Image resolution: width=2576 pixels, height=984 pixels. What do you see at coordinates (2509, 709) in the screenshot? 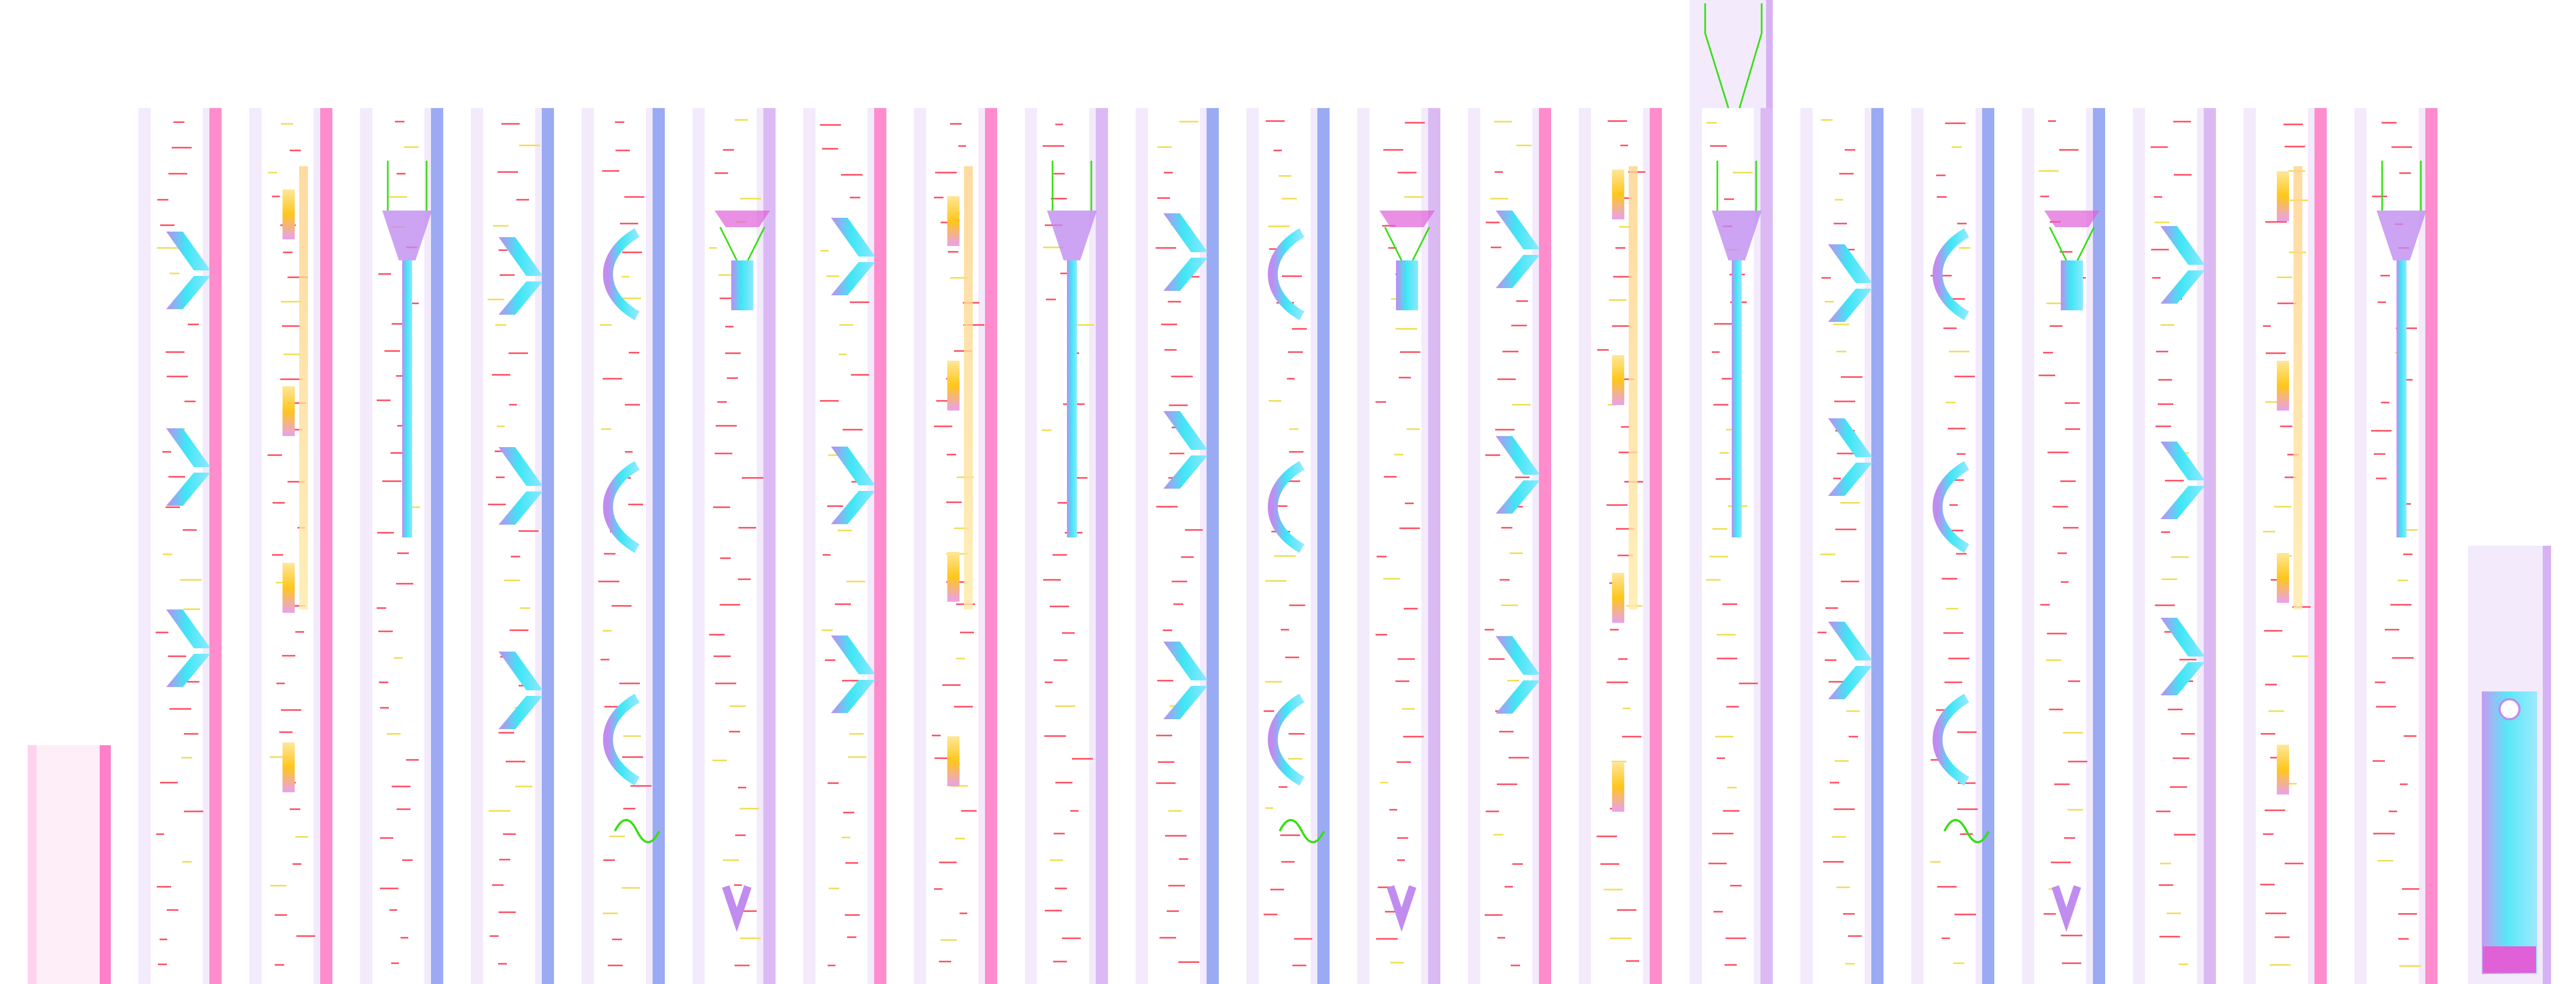
I see `round-valve-icon` at bounding box center [2509, 709].